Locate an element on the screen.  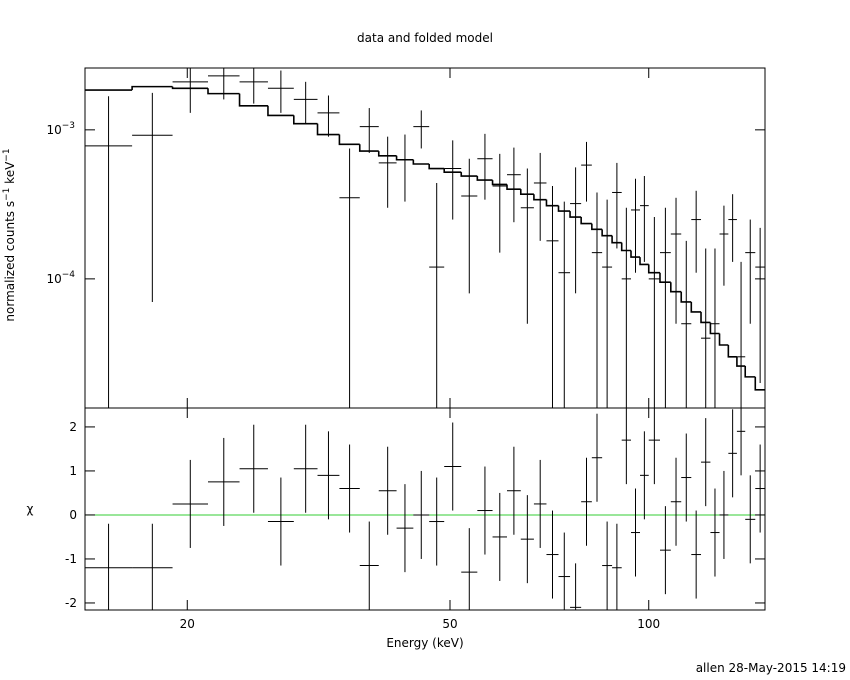
residual-tick-label: -2 is located at coordinates (71, 603).